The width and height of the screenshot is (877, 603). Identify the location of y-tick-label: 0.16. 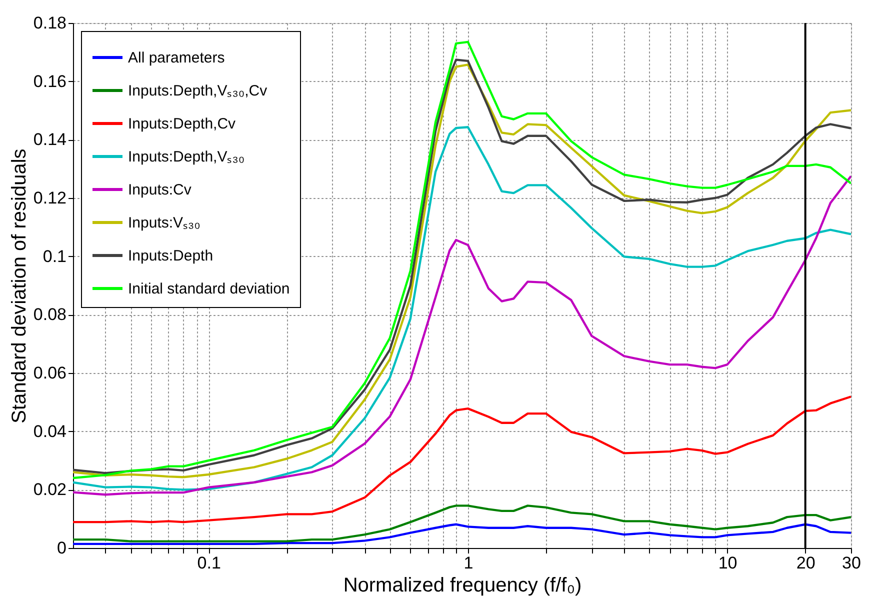
(49, 81).